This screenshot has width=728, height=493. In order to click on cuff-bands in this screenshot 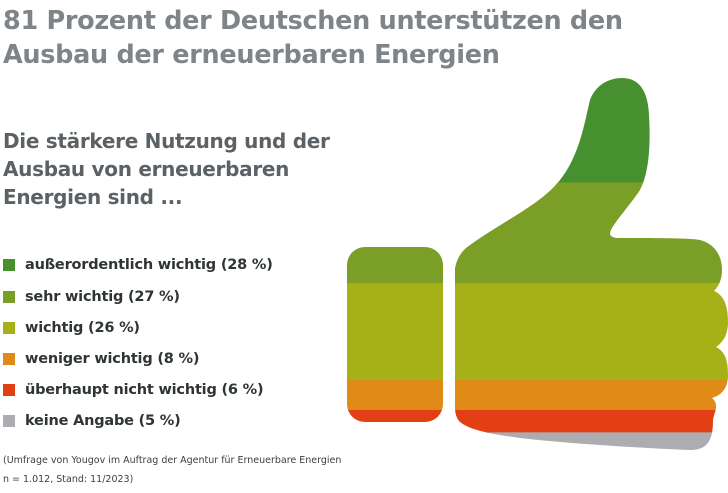, I will do `click(395, 264)`.